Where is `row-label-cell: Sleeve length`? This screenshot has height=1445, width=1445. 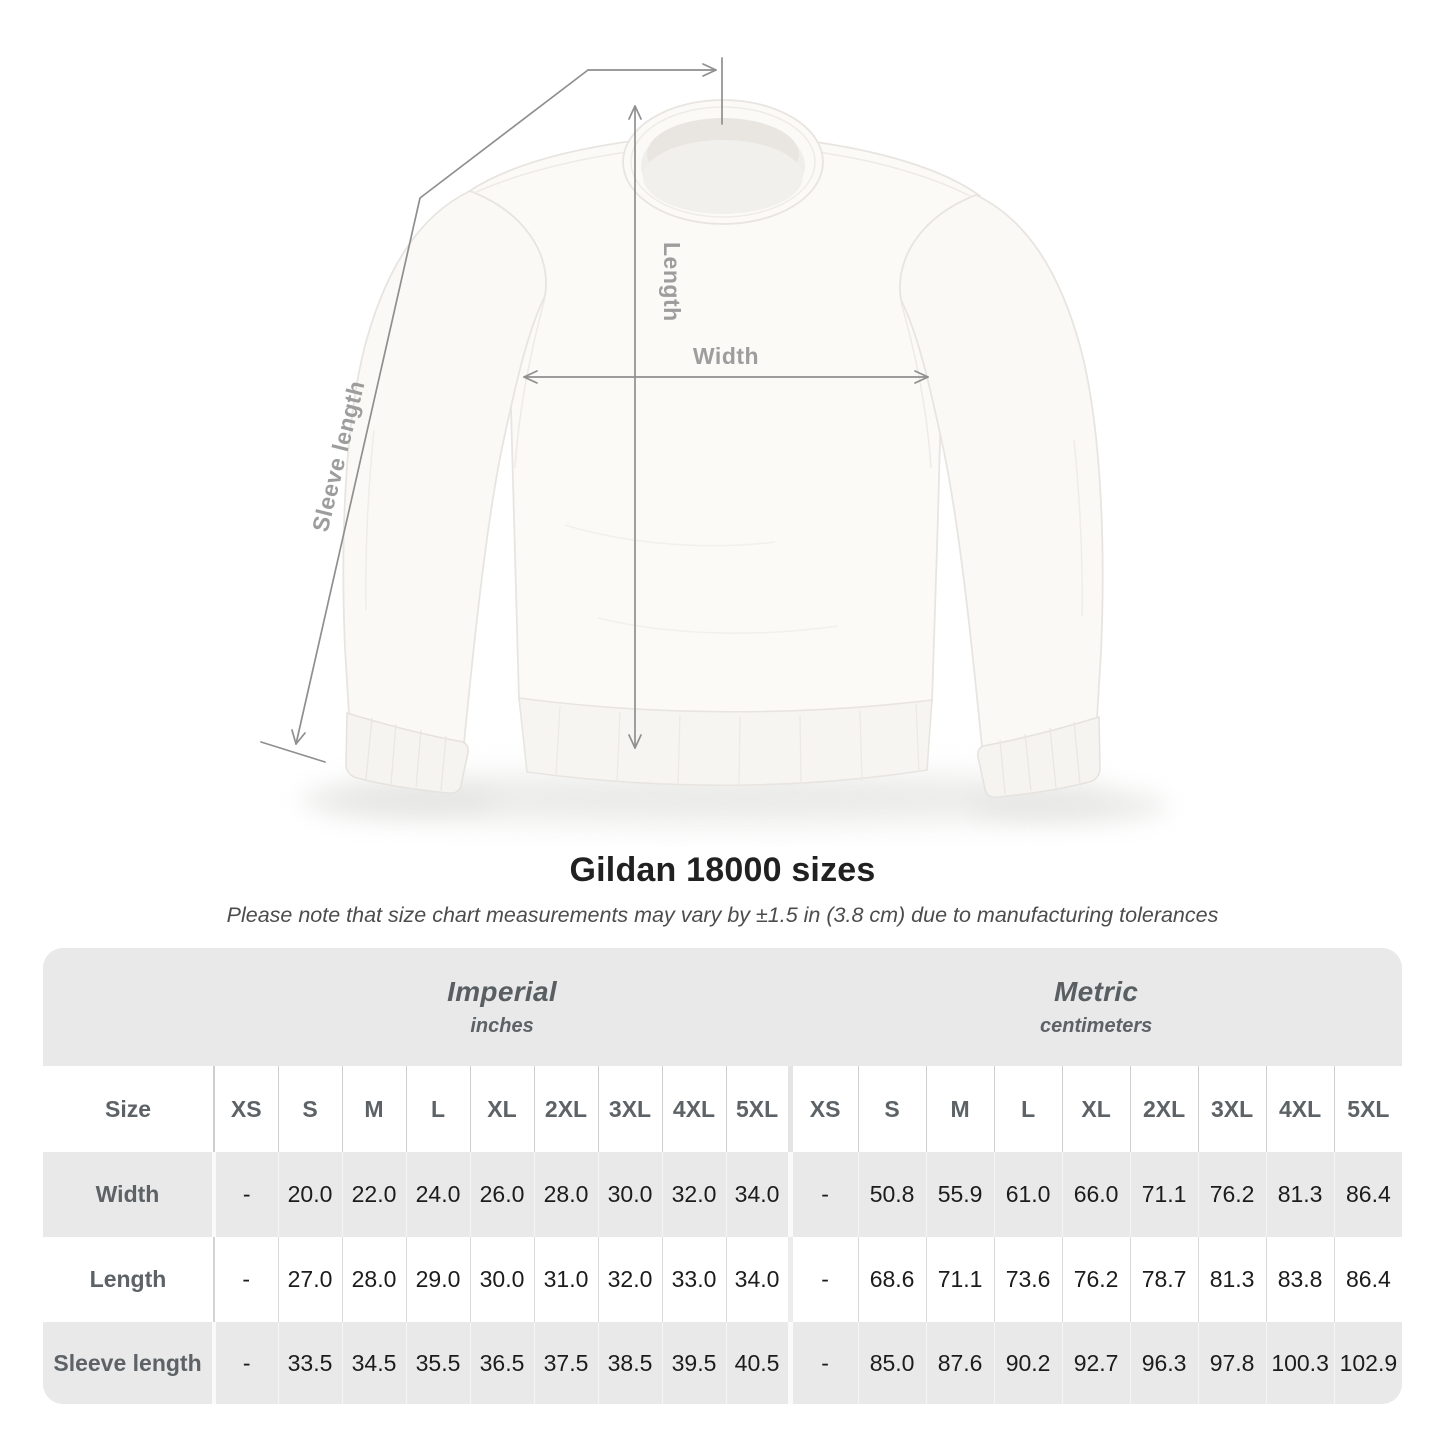 row-label-cell: Sleeve length is located at coordinates (128, 1363).